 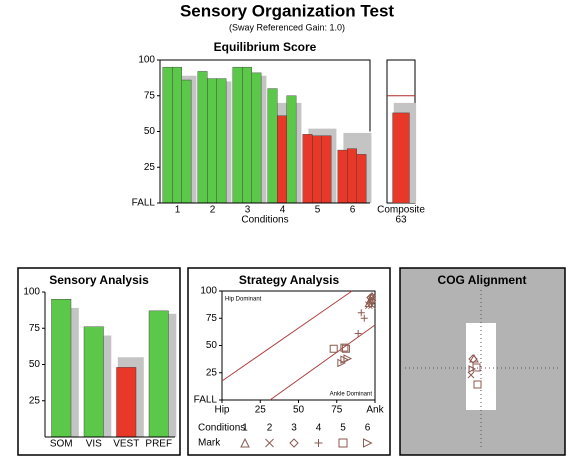 What do you see at coordinates (178, 210) in the screenshot?
I see `x-tick-label: 1` at bounding box center [178, 210].